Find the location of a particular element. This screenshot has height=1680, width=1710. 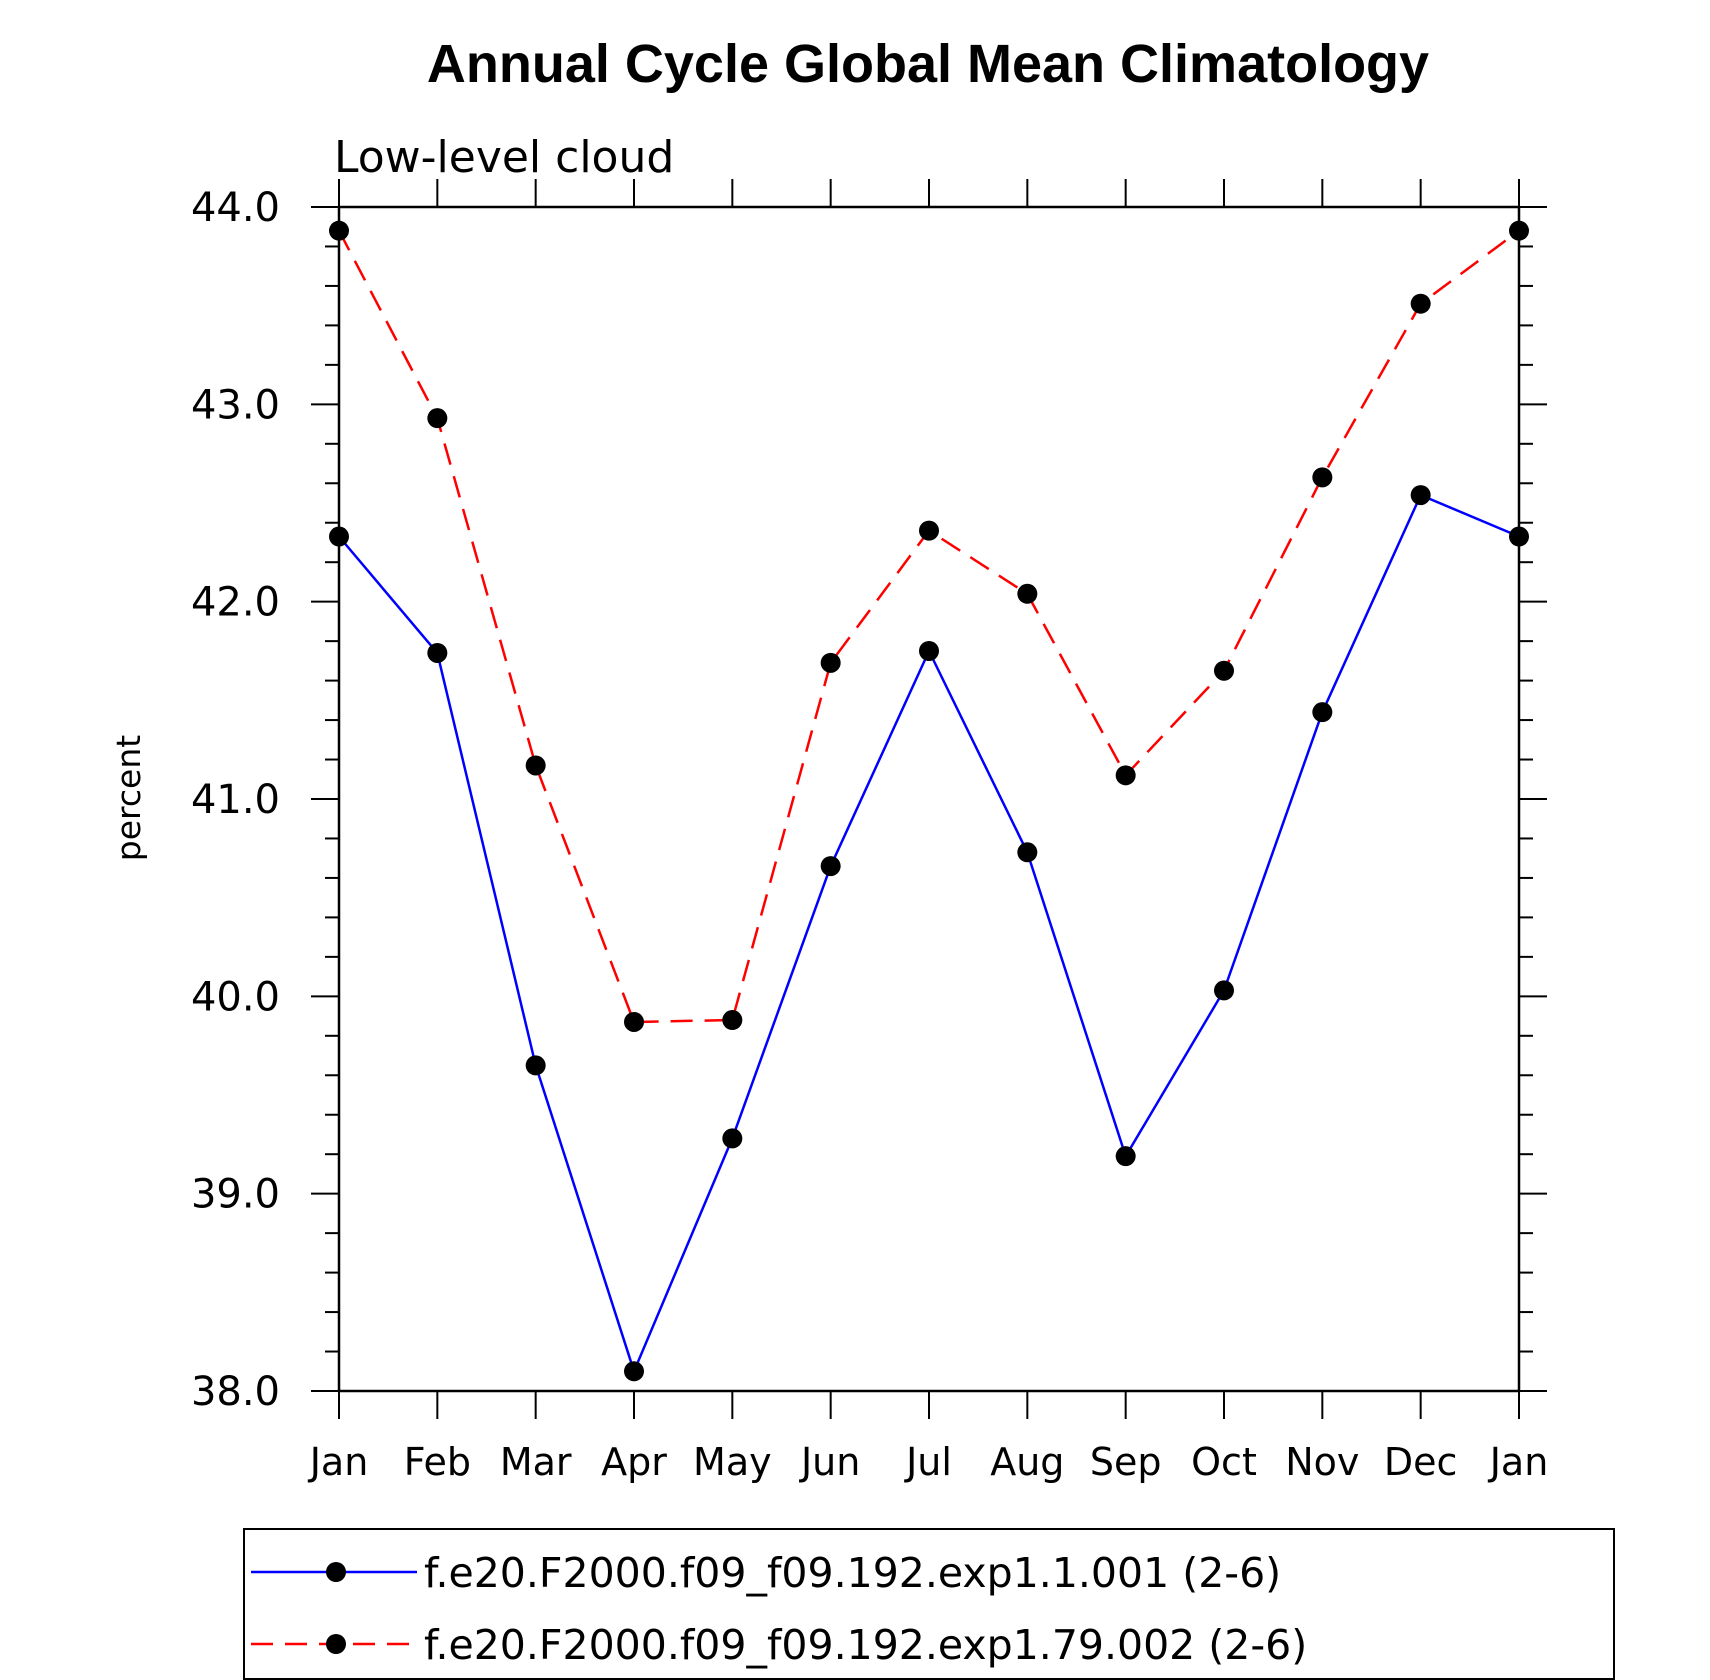

x-tick-label: Oct is located at coordinates (1224, 1462).